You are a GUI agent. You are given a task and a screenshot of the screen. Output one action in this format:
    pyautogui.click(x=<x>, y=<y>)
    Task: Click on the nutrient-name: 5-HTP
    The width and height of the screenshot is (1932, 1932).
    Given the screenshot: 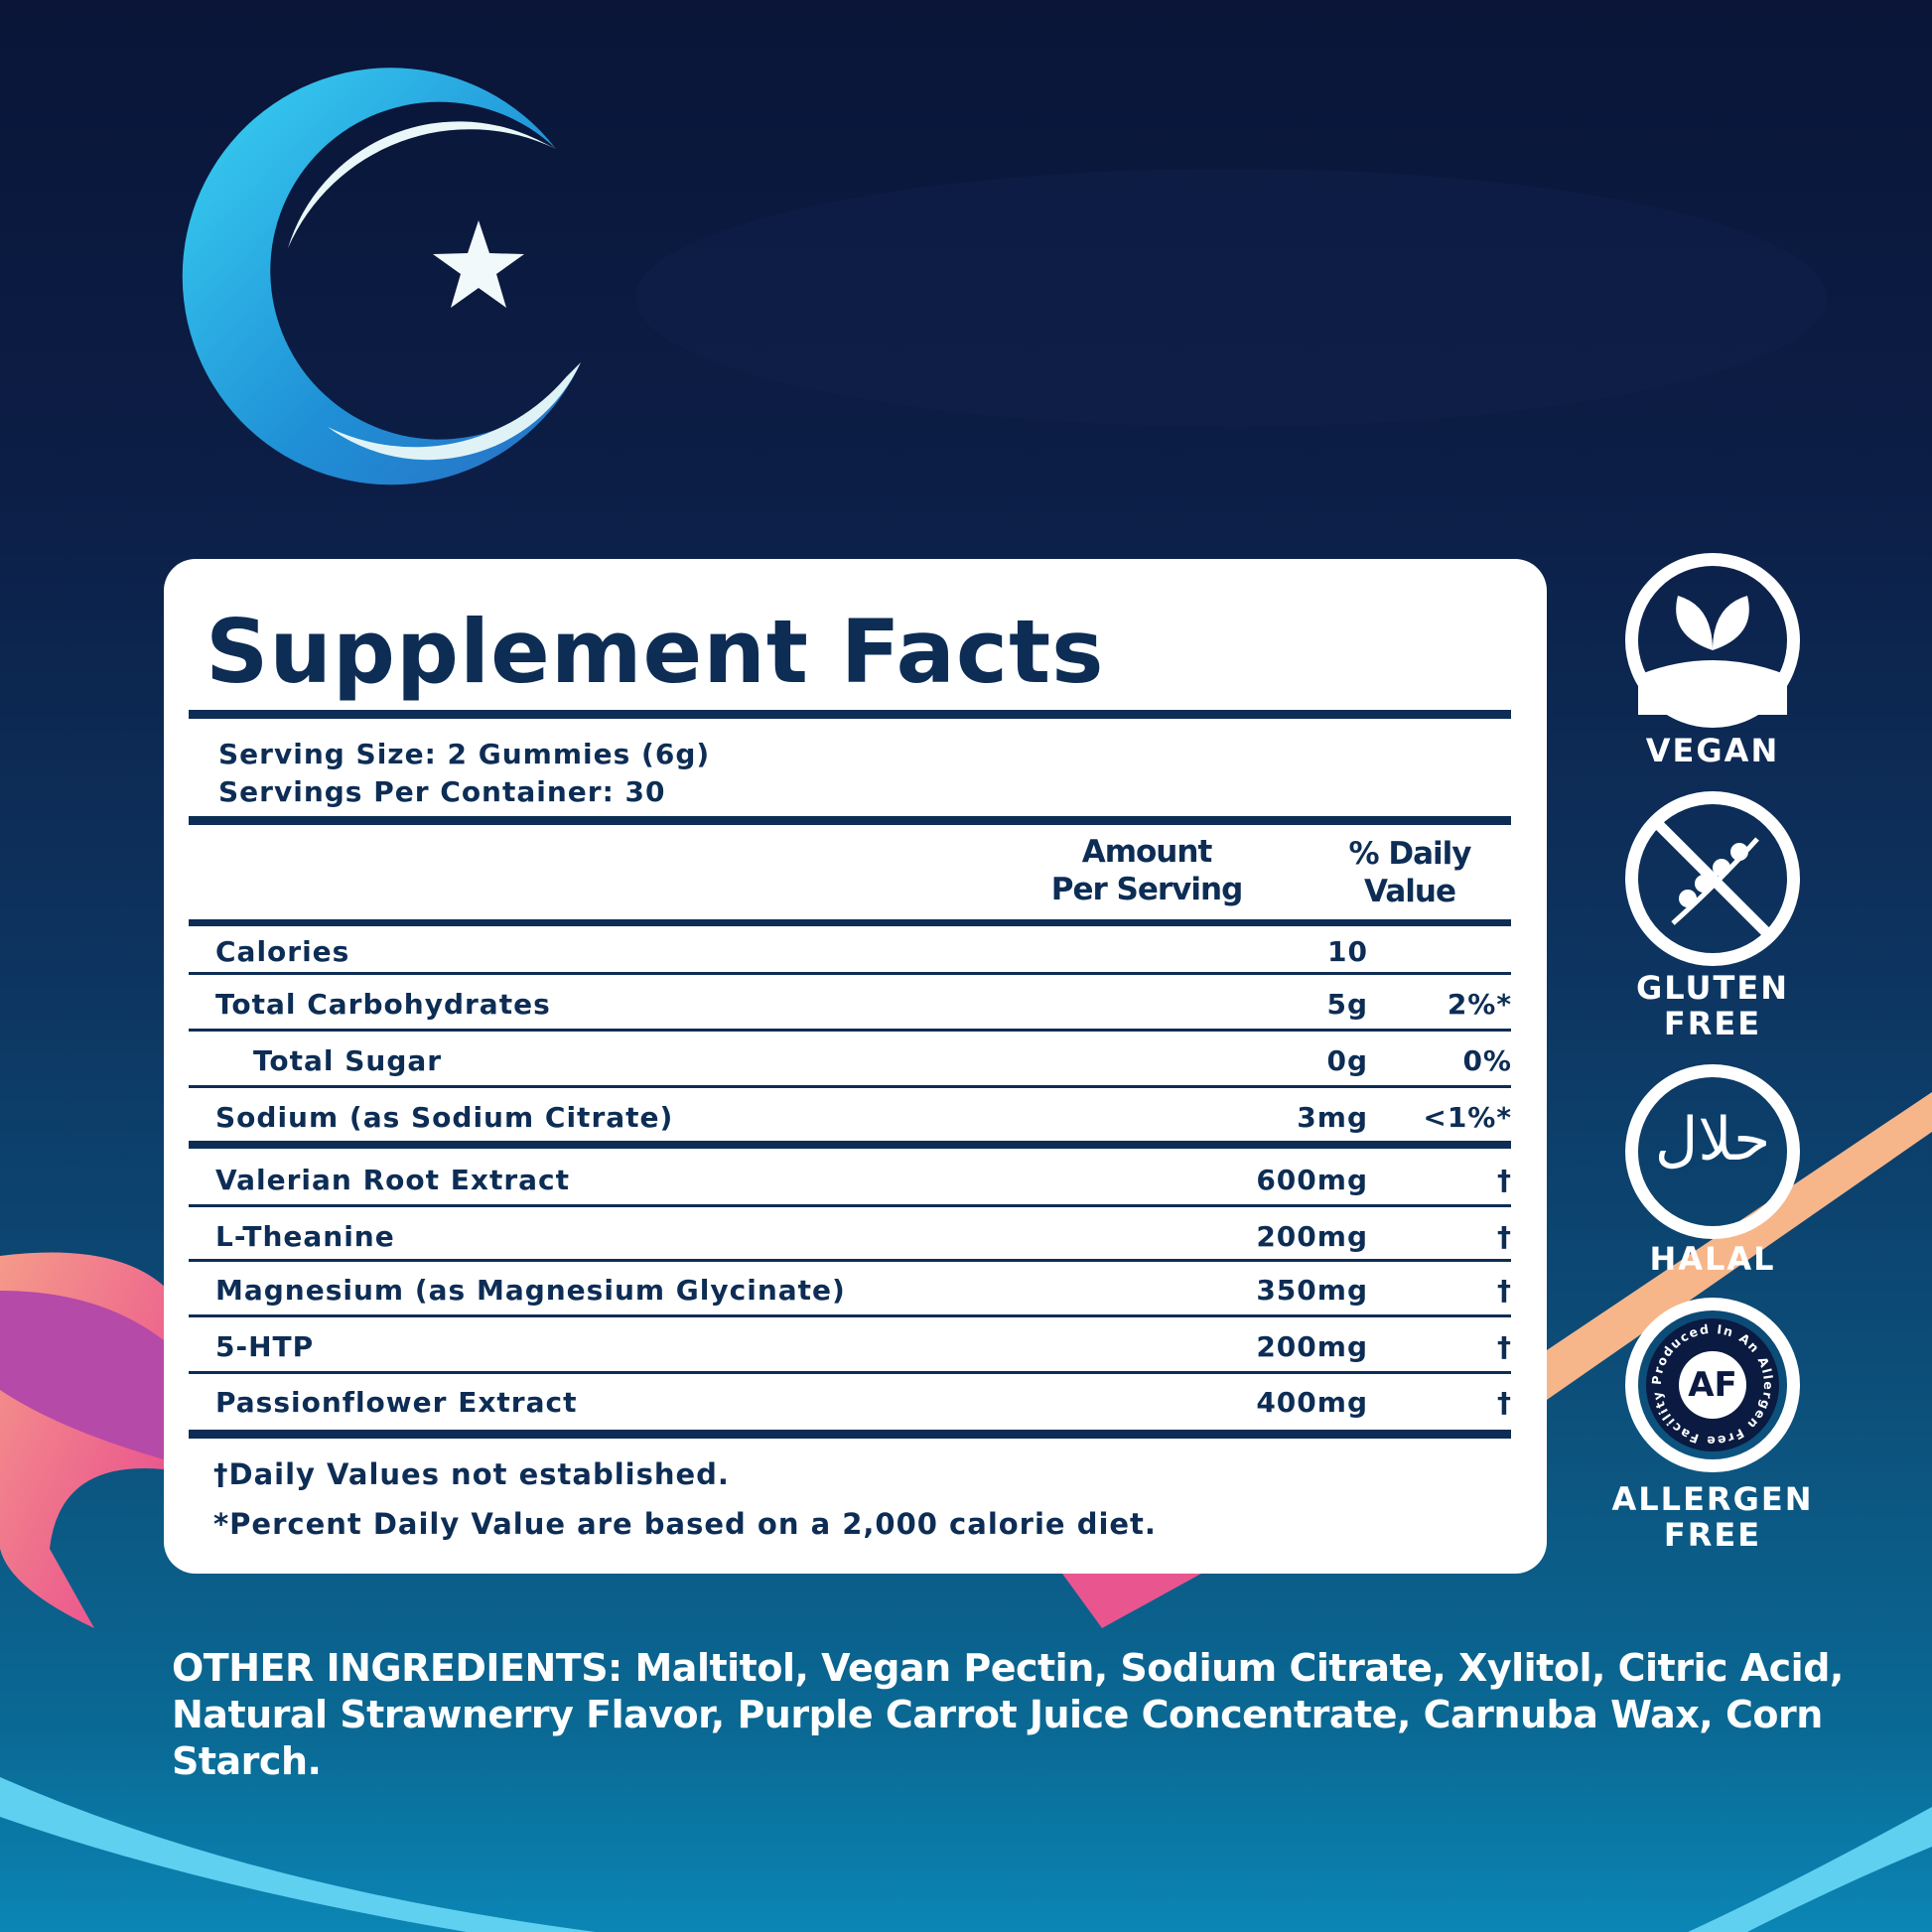 What is the action you would take?
    pyautogui.click(x=265, y=1347)
    